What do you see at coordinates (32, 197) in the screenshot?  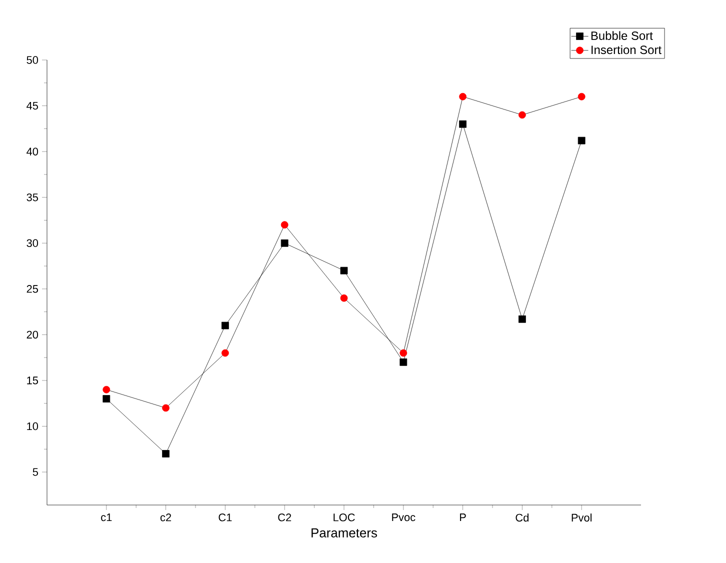 I see `y-tick-label: 35` at bounding box center [32, 197].